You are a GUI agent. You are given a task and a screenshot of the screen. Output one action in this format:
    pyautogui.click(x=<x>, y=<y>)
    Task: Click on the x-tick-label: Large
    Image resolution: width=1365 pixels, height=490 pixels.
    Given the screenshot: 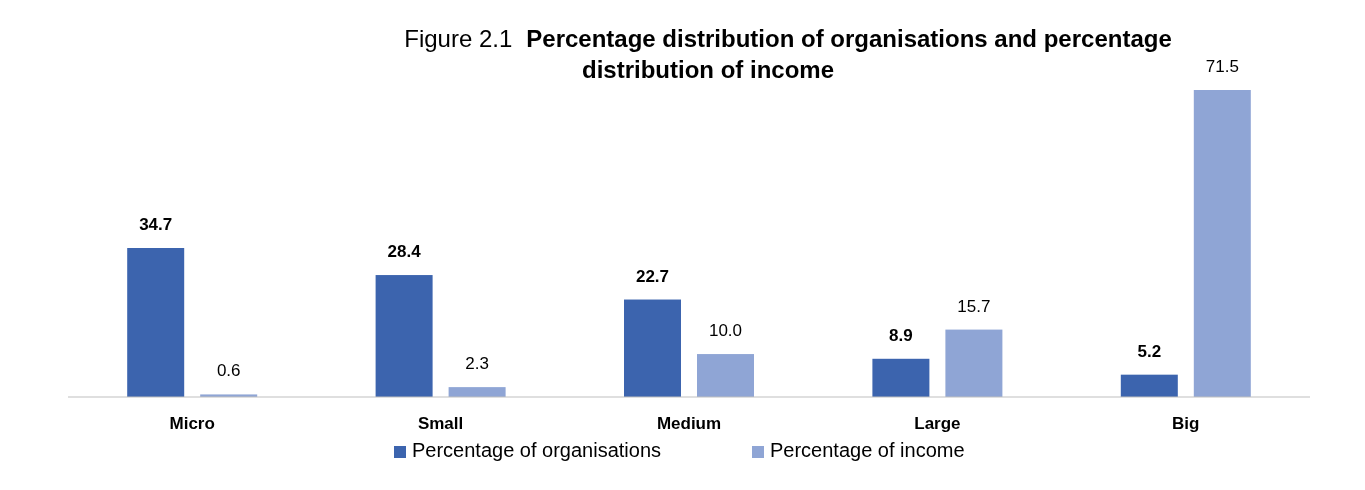 What is the action you would take?
    pyautogui.click(x=937, y=423)
    